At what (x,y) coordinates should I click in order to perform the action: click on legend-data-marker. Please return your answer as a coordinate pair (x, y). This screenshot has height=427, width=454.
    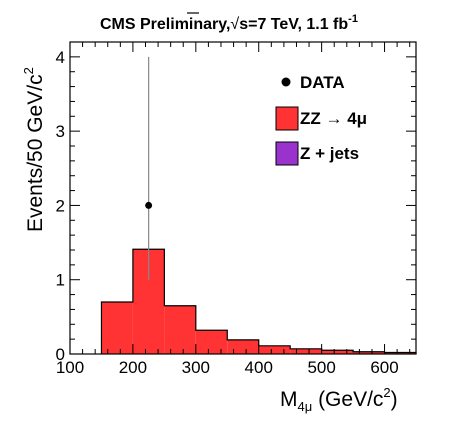
    Looking at the image, I should click on (286, 82).